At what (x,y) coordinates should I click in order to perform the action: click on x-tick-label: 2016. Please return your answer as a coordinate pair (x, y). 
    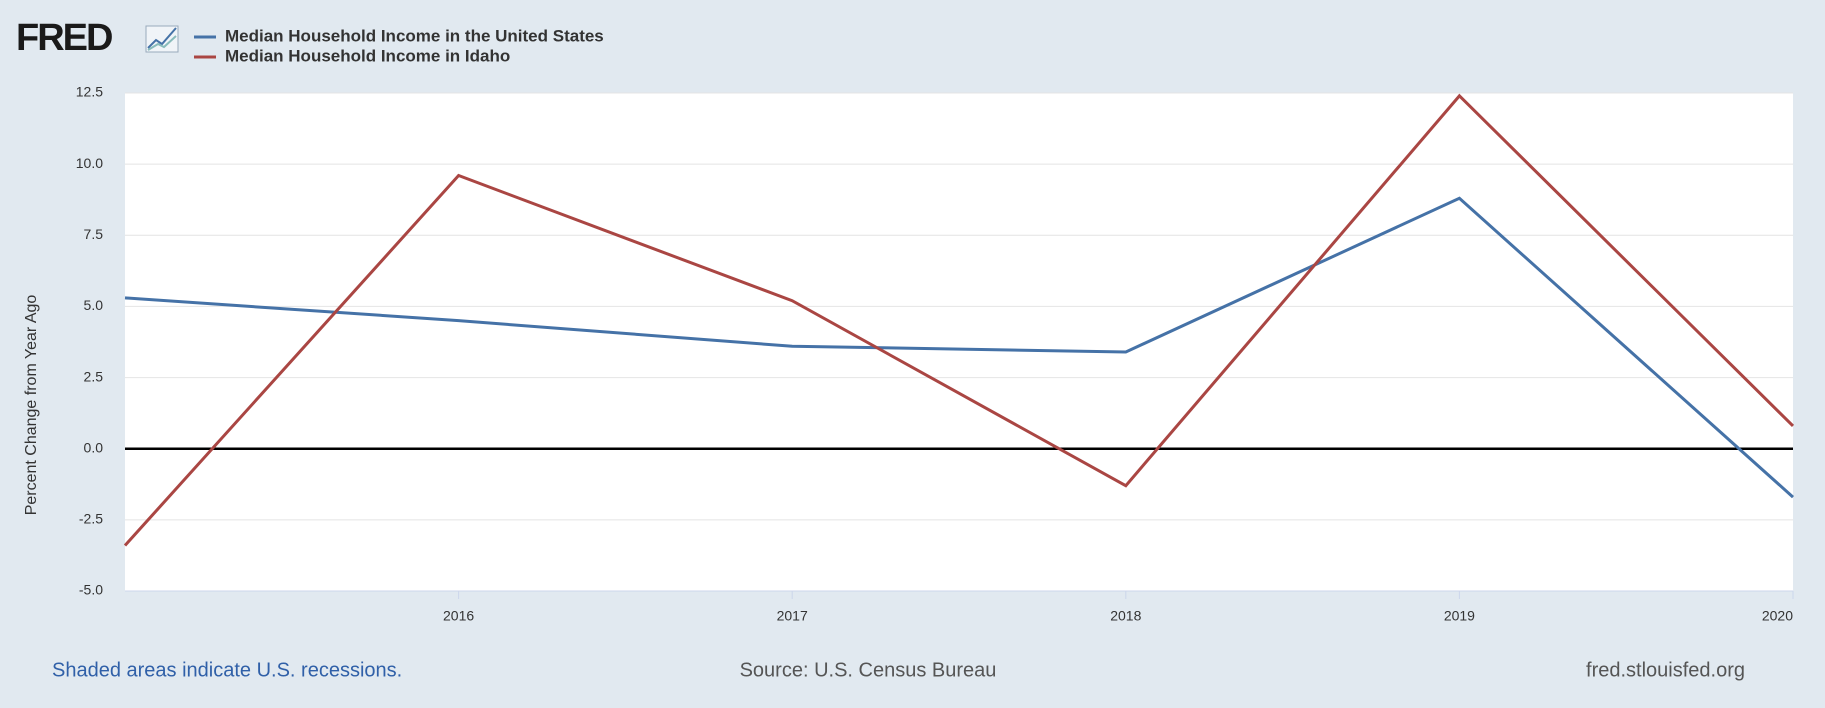
    Looking at the image, I should click on (458, 616).